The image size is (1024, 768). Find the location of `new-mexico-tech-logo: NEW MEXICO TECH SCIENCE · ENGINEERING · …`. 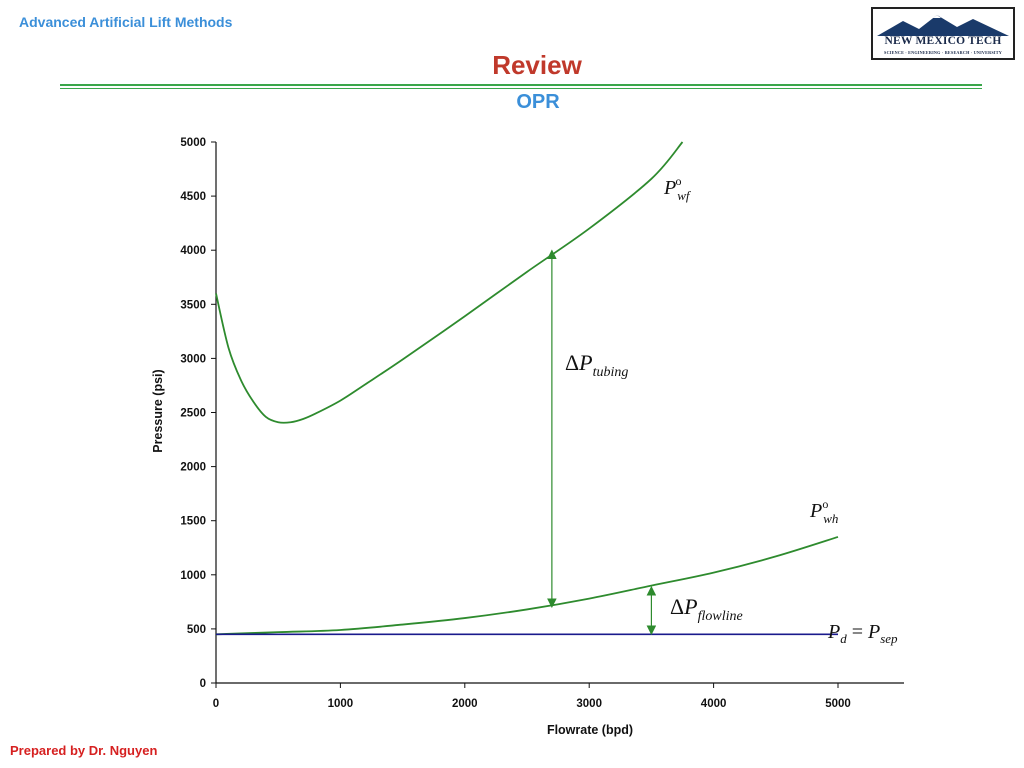

new-mexico-tech-logo: NEW MEXICO TECH SCIENCE · ENGINEERING · … is located at coordinates (943, 33).